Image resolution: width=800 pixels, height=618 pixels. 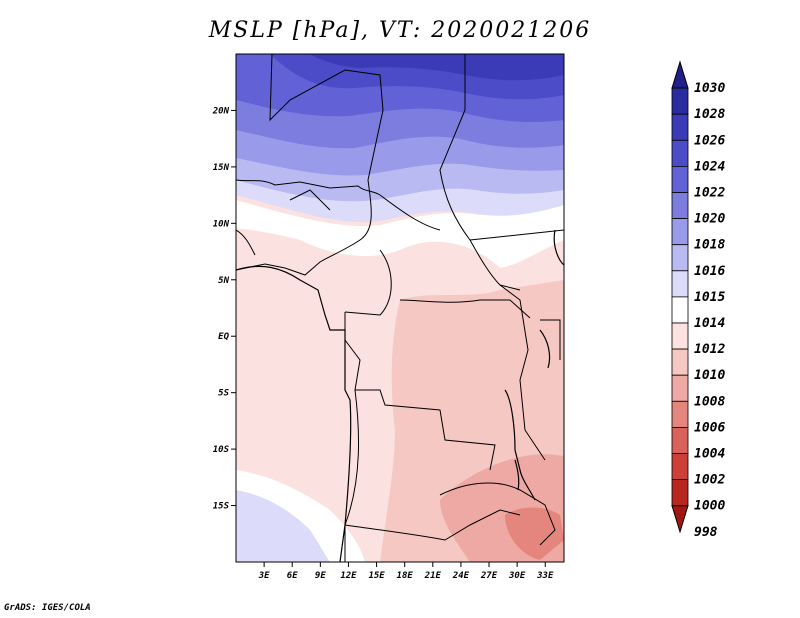 I want to click on colorbar-label: 1004, so click(x=709, y=454).